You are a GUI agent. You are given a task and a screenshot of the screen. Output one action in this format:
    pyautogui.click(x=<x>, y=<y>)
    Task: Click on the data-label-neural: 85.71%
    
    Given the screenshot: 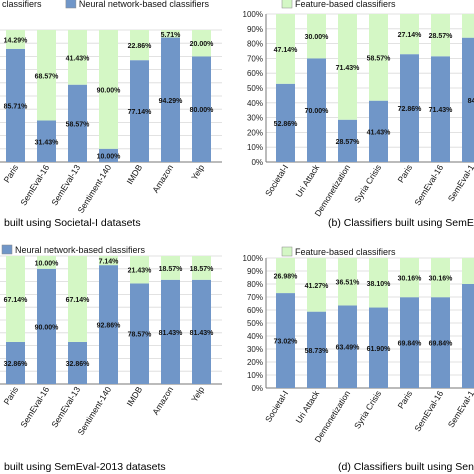 What is the action you would take?
    pyautogui.click(x=16, y=106)
    